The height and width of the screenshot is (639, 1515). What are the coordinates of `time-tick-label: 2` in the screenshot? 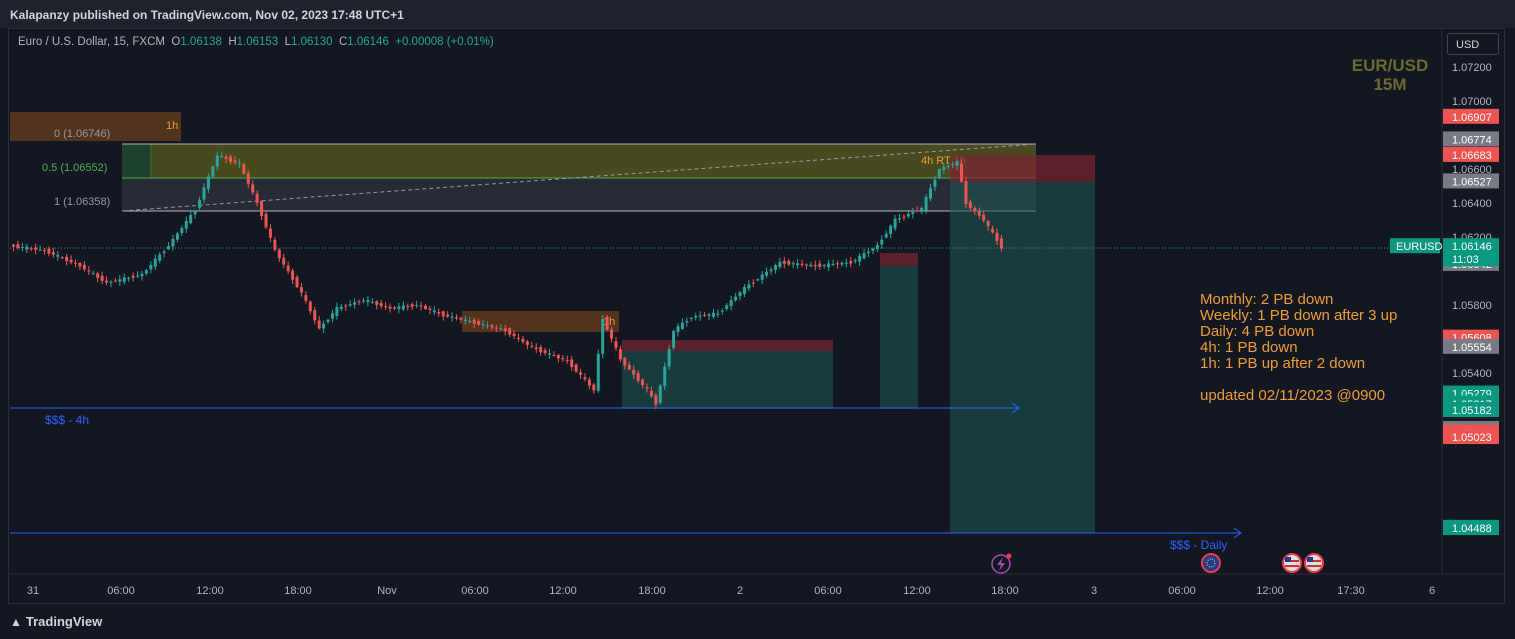 It's located at (740, 591).